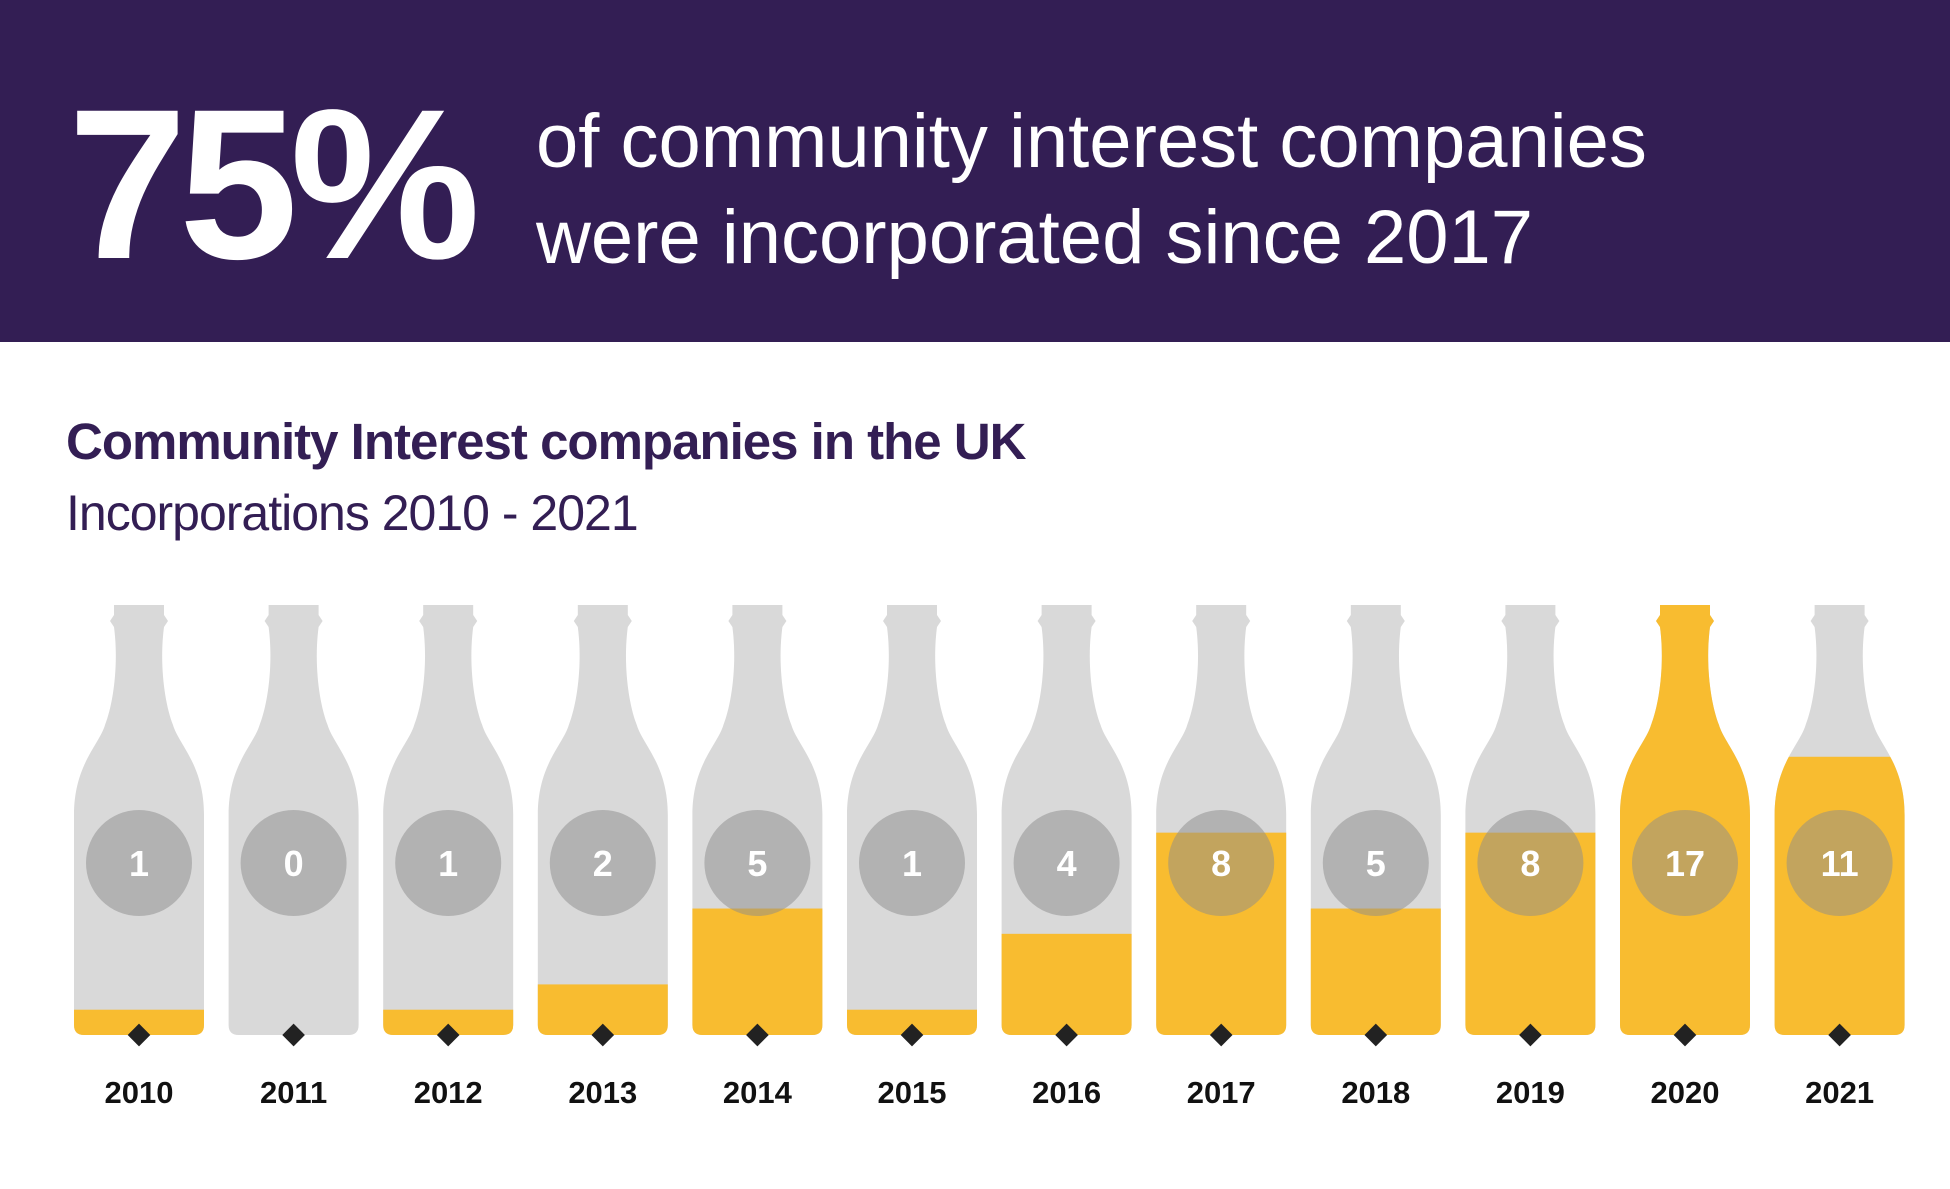 Image resolution: width=1950 pixels, height=1189 pixels. What do you see at coordinates (1221, 1092) in the screenshot?
I see `year-label-2017: 2017` at bounding box center [1221, 1092].